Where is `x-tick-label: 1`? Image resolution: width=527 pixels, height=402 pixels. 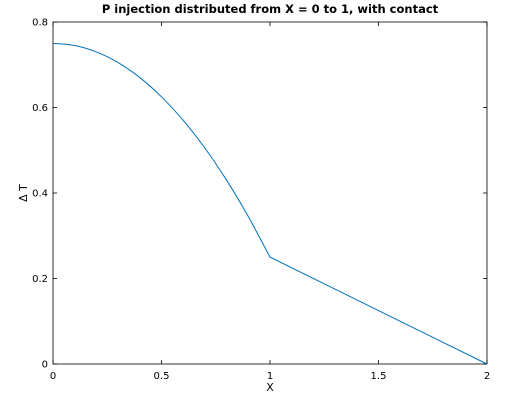 x-tick-label: 1 is located at coordinates (270, 376).